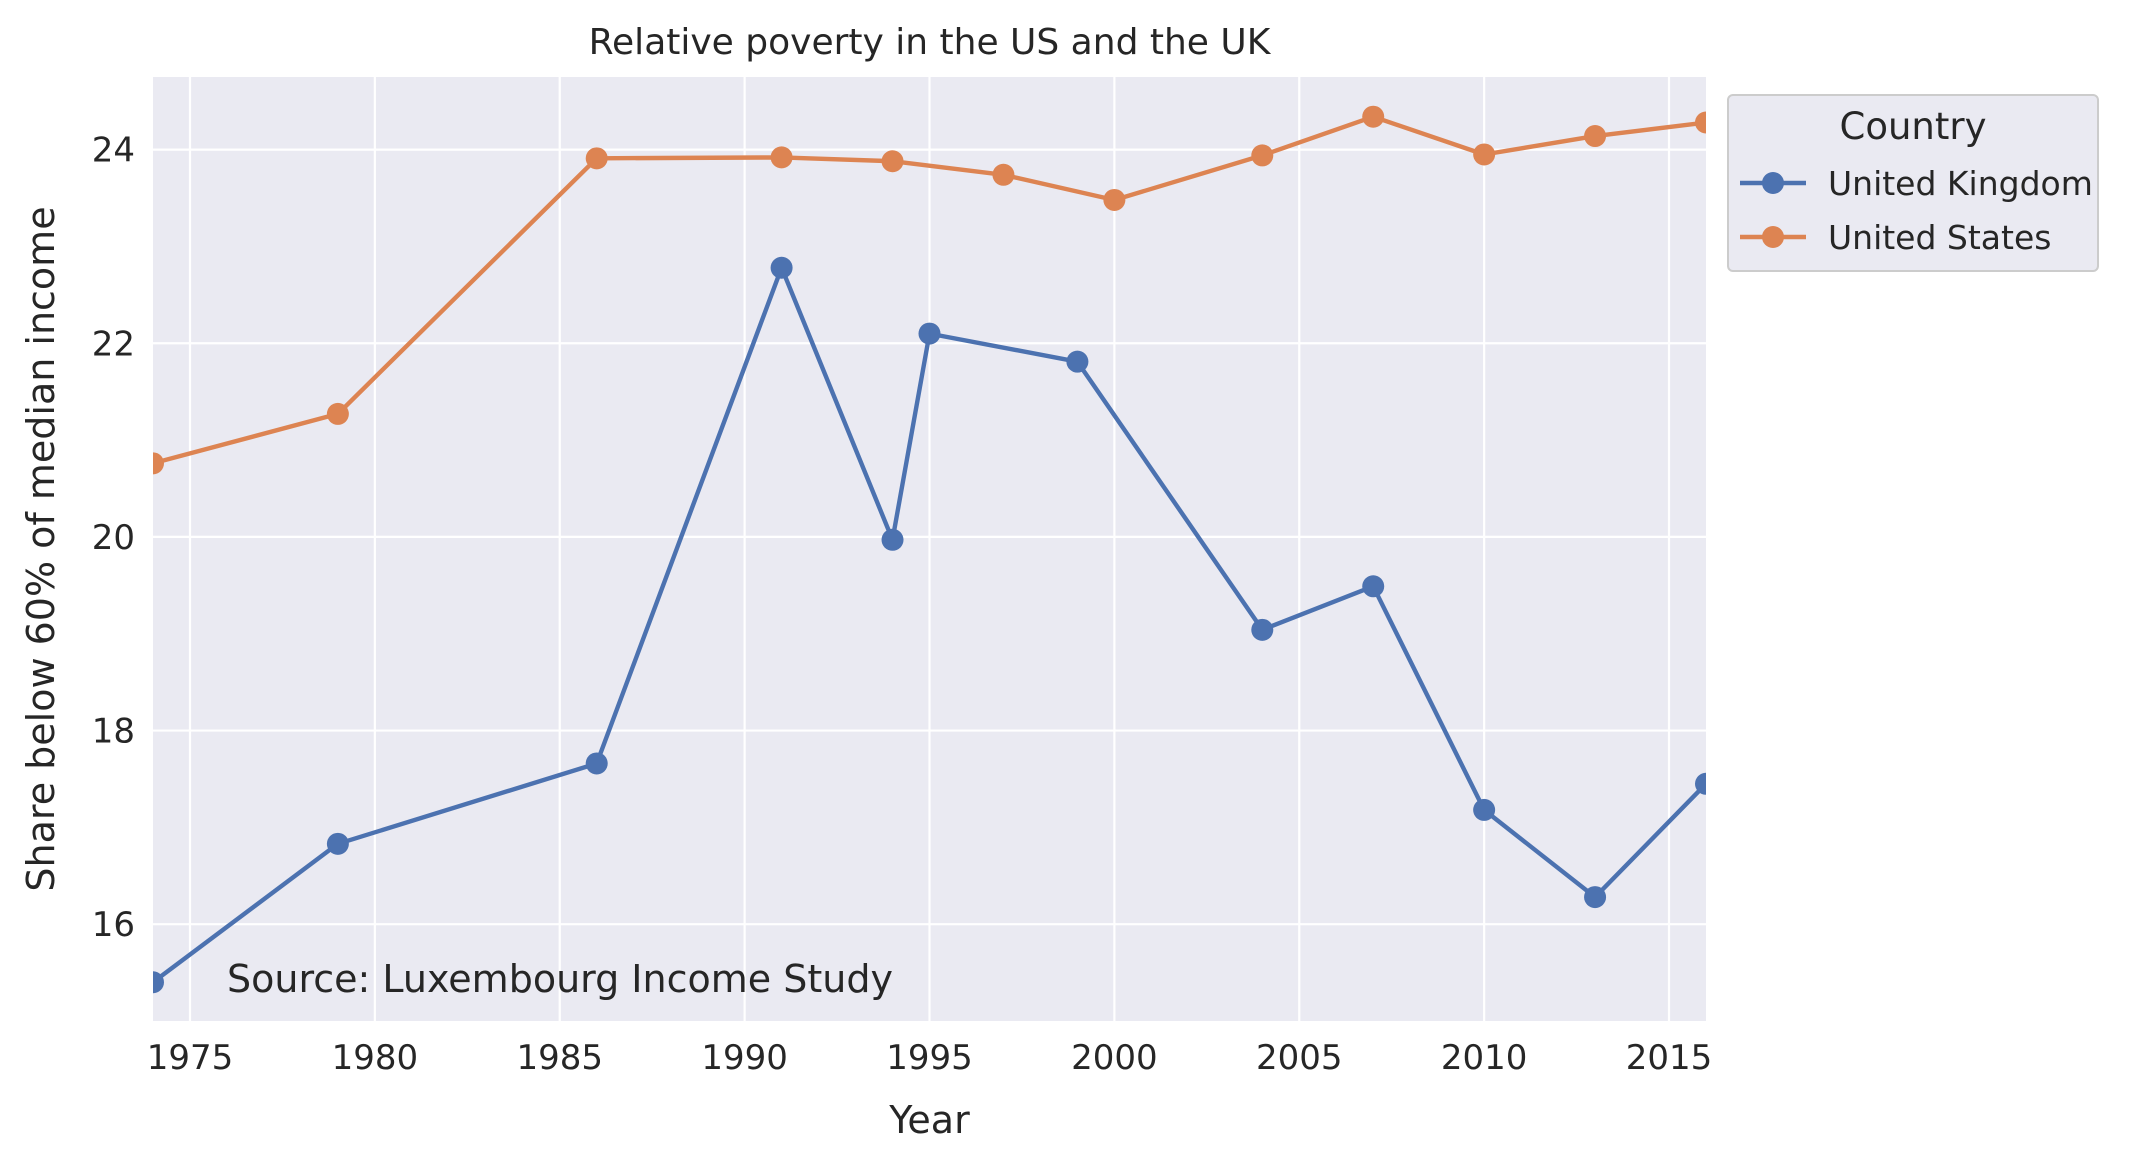 The height and width of the screenshot is (1163, 2155). Describe the element at coordinates (930, 42) in the screenshot. I see `chart-title: Relative poverty in the US and the UK` at that location.